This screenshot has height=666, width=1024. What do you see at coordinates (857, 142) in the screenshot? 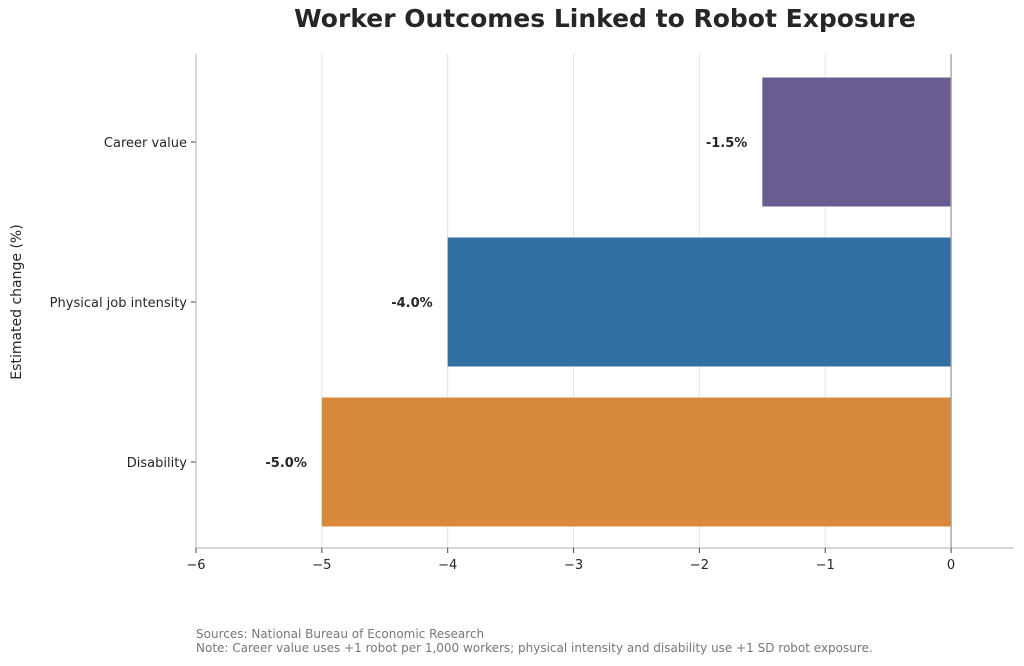
I see `bar-career-value` at bounding box center [857, 142].